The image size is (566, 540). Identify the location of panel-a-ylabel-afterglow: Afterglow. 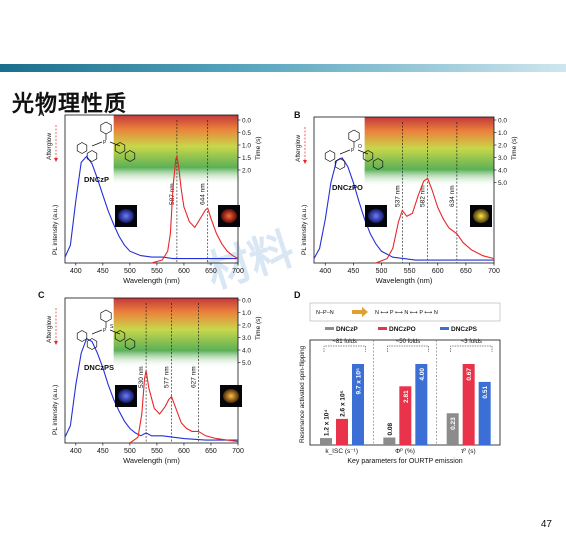
(49, 146).